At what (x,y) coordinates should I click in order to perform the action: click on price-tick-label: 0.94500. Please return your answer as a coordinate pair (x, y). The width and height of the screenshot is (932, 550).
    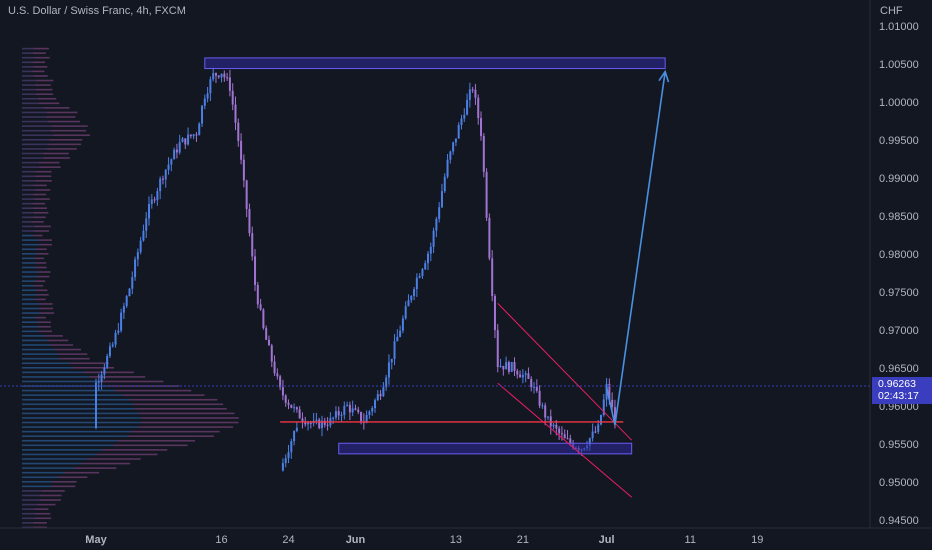
    Looking at the image, I should click on (899, 521).